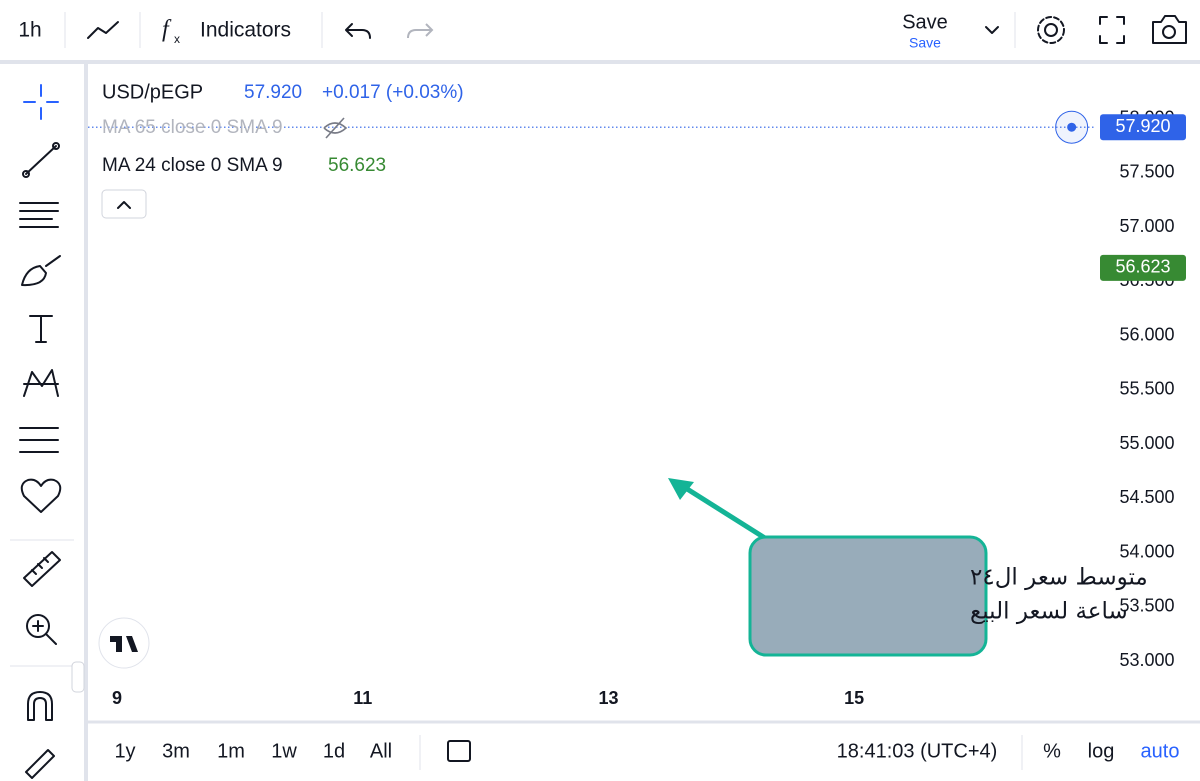  What do you see at coordinates (41, 271) in the screenshot?
I see `brush-tool` at bounding box center [41, 271].